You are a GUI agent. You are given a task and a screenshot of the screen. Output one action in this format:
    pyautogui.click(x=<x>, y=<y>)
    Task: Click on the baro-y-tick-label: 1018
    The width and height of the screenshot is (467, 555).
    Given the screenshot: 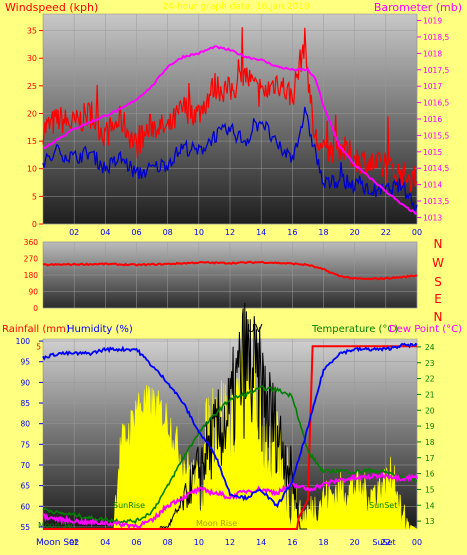 What is the action you would take?
    pyautogui.click(x=432, y=53)
    